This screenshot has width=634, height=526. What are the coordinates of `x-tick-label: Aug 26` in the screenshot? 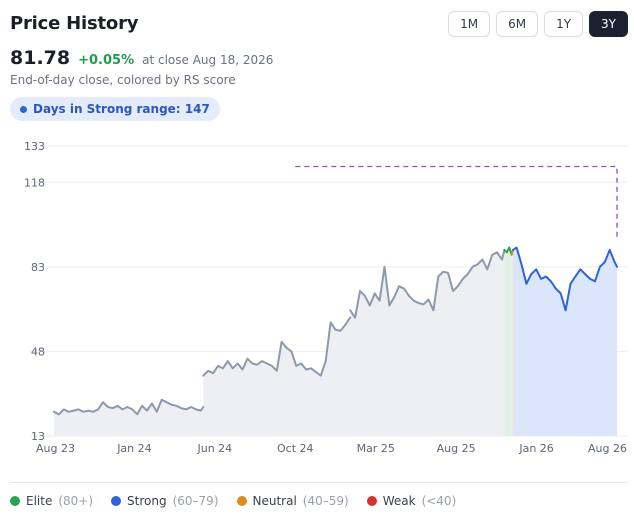 It's located at (607, 448).